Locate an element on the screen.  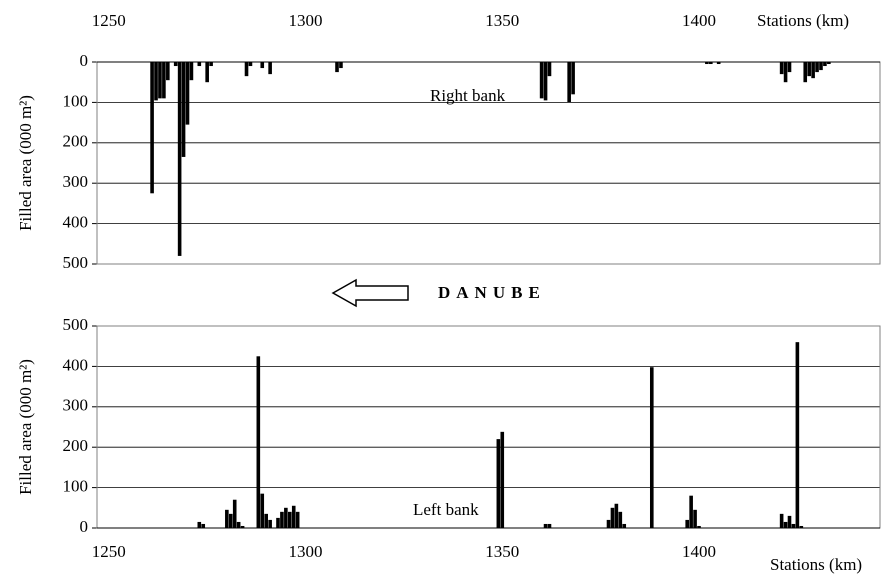
annotation: Right bank is located at coordinates (468, 95).